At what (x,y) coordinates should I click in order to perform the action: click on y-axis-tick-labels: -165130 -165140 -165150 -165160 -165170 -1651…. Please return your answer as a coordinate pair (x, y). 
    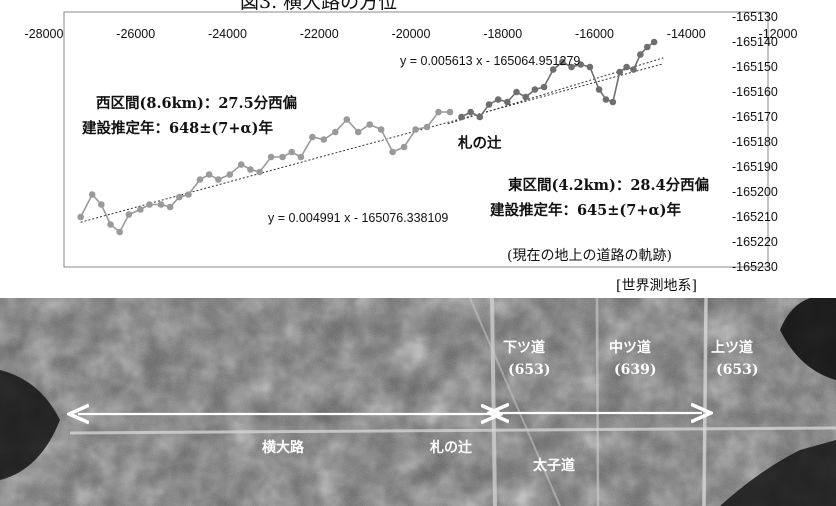
    Looking at the image, I should click on (755, 142).